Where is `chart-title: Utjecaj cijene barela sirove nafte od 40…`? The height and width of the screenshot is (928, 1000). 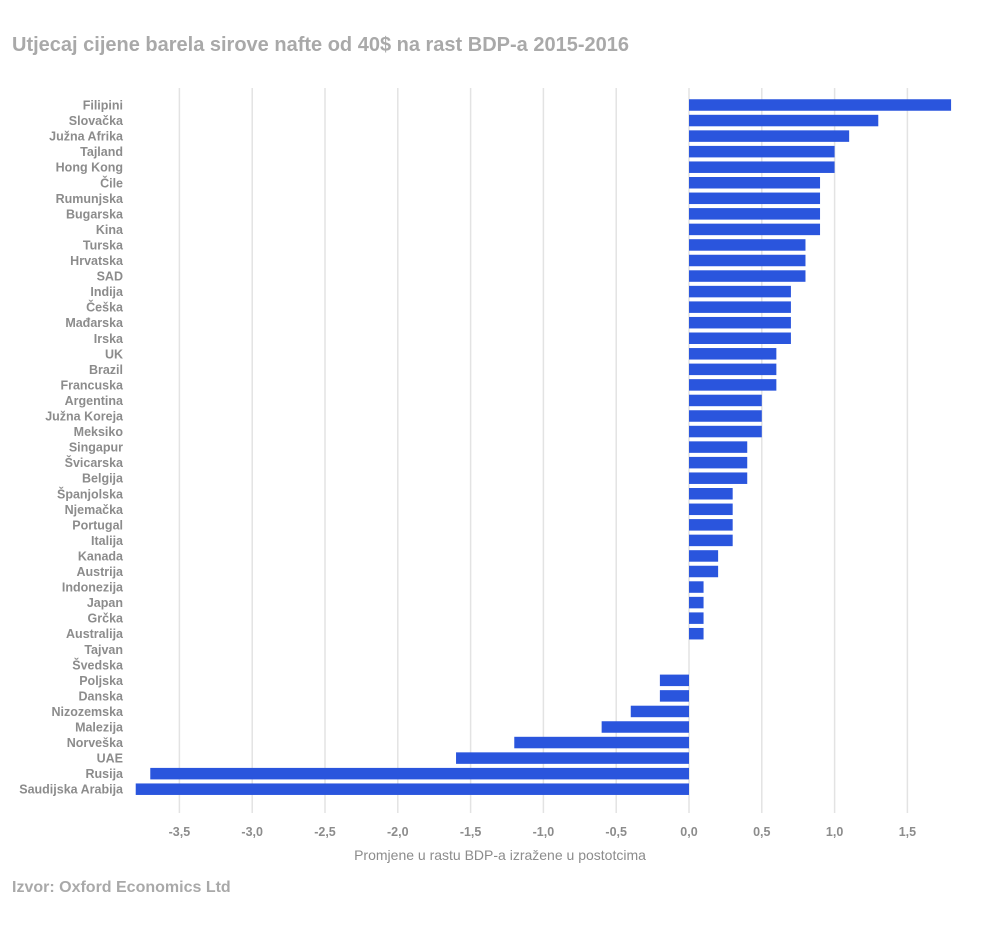 chart-title: Utjecaj cijene barela sirove nafte od 40… is located at coordinates (320, 45).